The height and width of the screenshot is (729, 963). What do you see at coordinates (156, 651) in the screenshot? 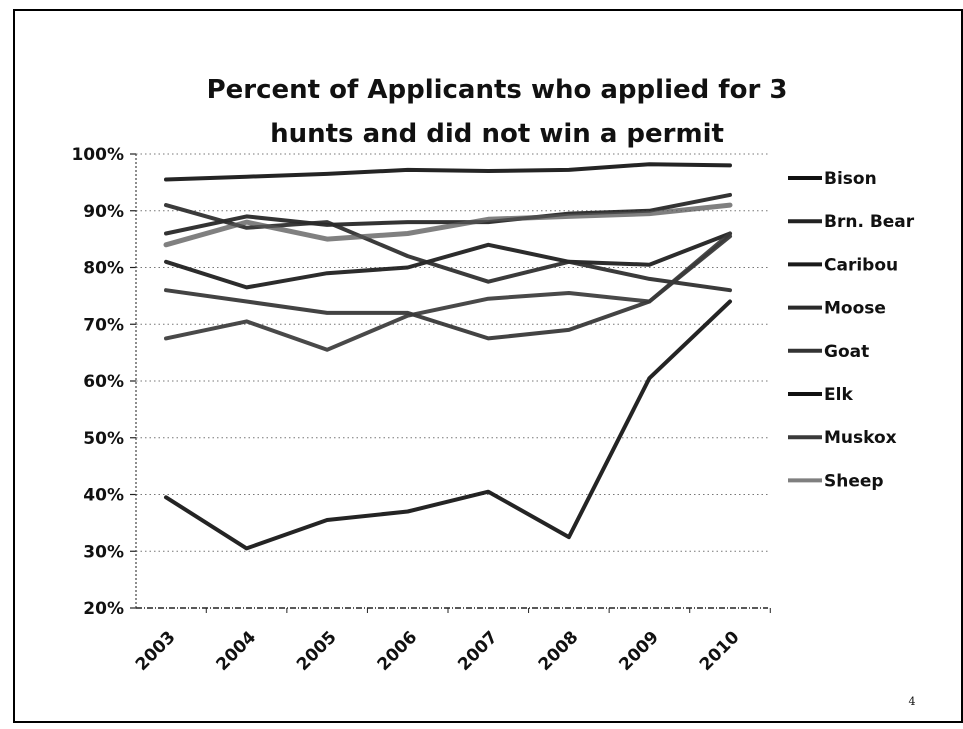
I see `x-tick-label-2003: 2003` at bounding box center [156, 651].